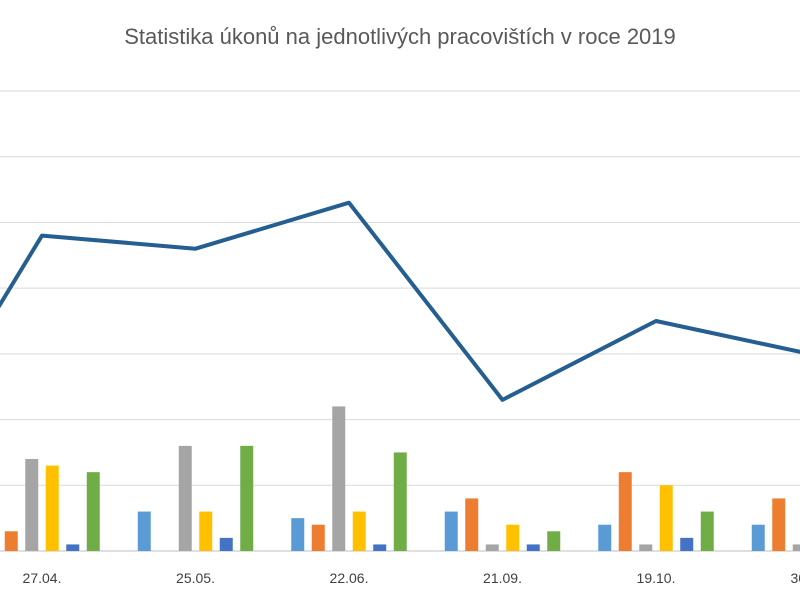  I want to click on x-tick-label: 22.06., so click(349, 578).